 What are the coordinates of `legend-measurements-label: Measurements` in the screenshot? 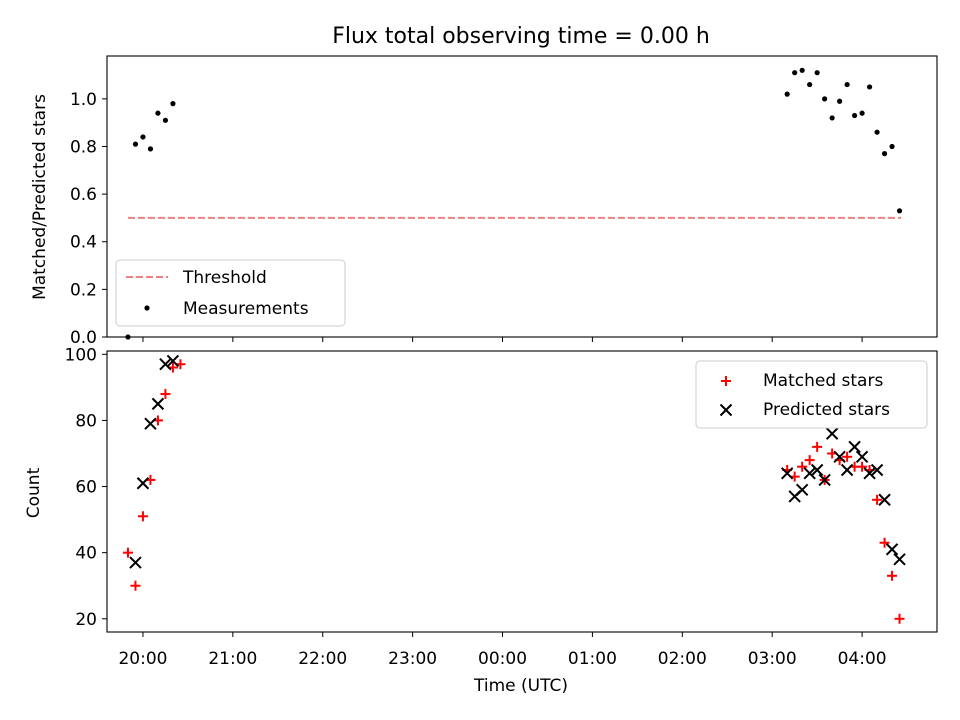 It's located at (246, 309).